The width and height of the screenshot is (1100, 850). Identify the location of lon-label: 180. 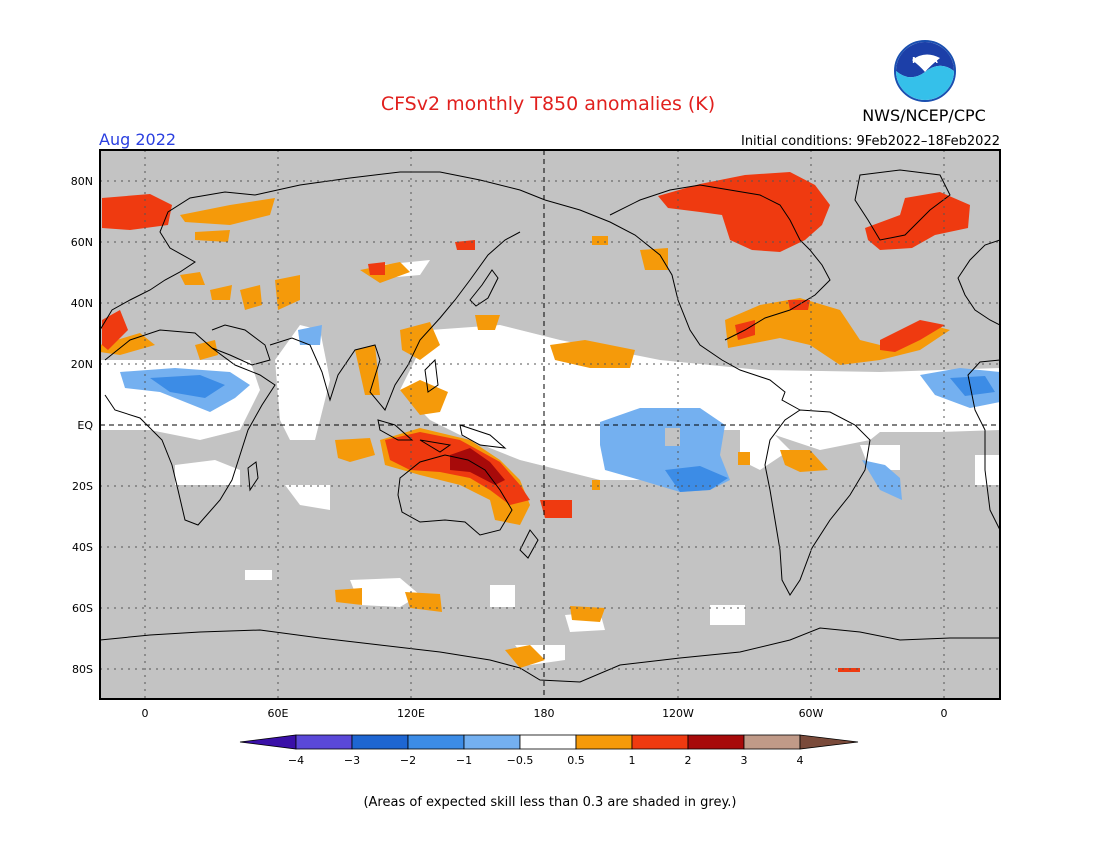
(544, 713).